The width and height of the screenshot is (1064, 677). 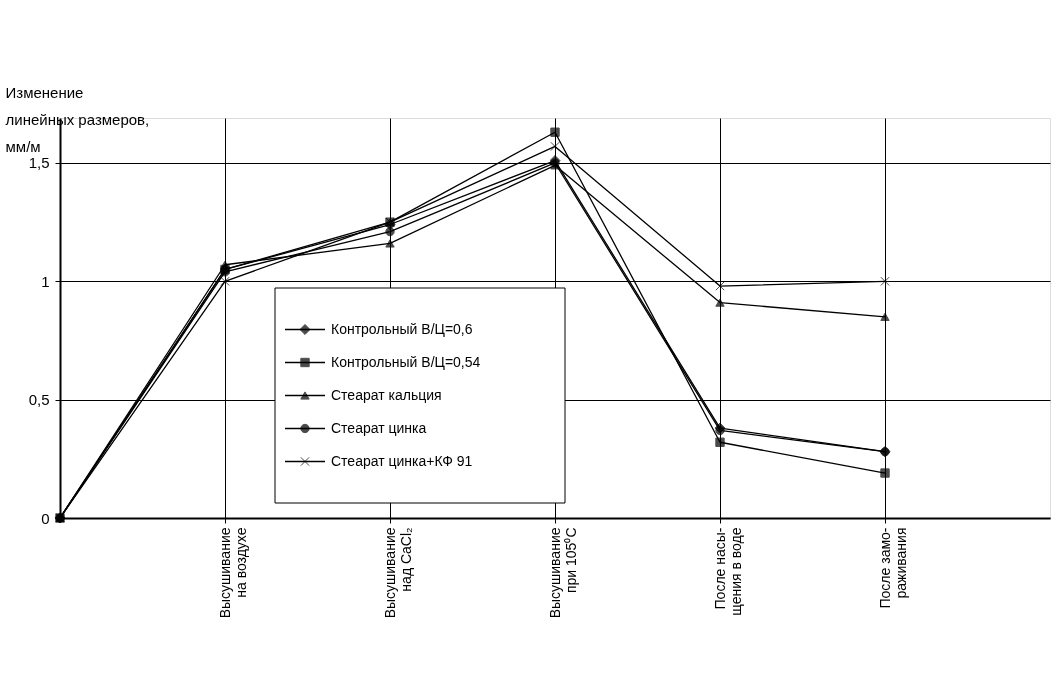 What do you see at coordinates (232, 573) in the screenshot?
I see `x-tick-label: Высушивание на воздухе` at bounding box center [232, 573].